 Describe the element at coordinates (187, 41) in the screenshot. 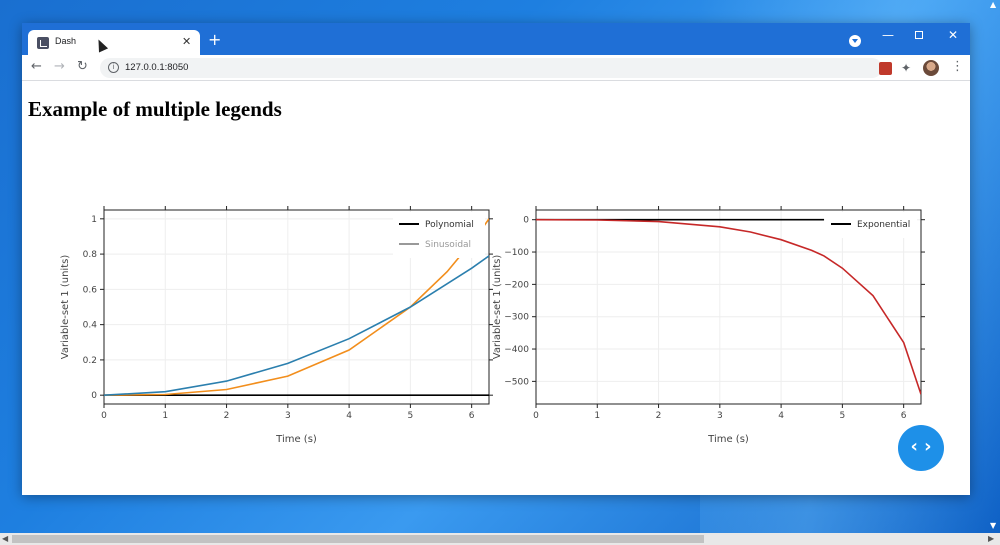

I see `tab-close-icon: ✕` at that location.